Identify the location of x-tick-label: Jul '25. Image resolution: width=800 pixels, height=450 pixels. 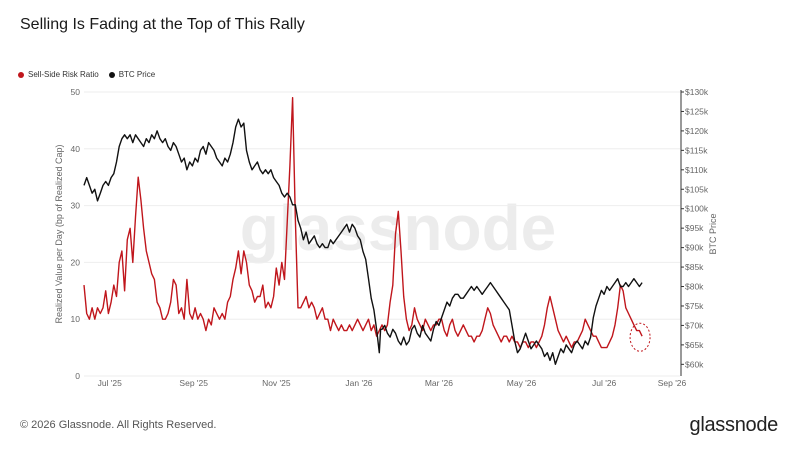
(110, 383).